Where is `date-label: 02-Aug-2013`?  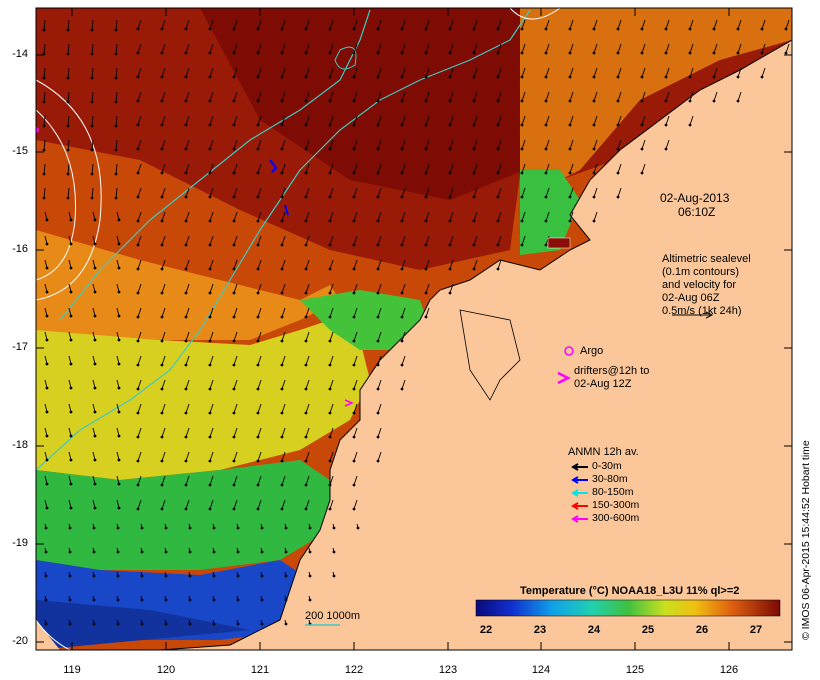 date-label: 02-Aug-2013 is located at coordinates (695, 198).